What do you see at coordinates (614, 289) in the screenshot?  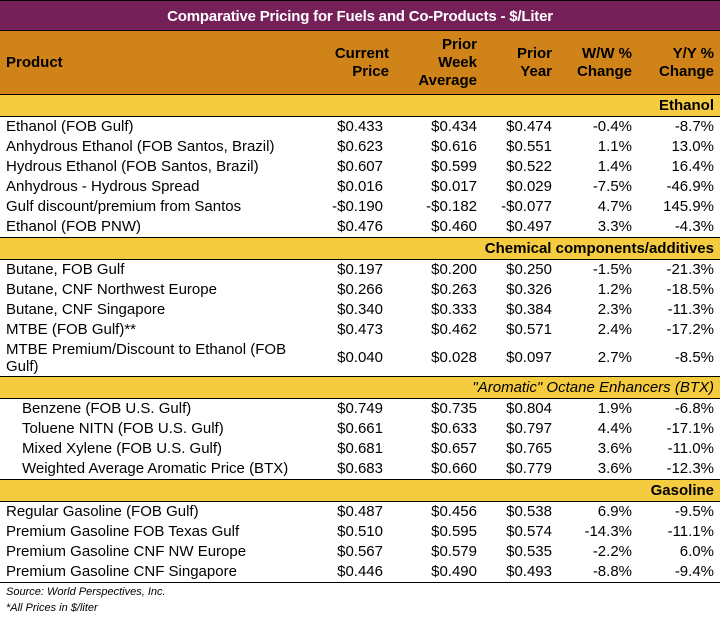 I see `ww-change-cell: 1.2%` at bounding box center [614, 289].